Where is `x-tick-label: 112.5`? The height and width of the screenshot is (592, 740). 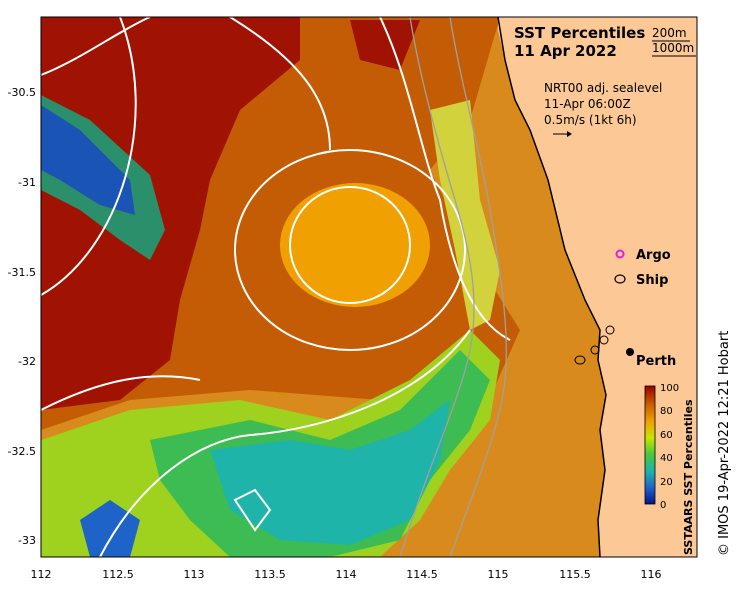 x-tick-label: 112.5 is located at coordinates (118, 574).